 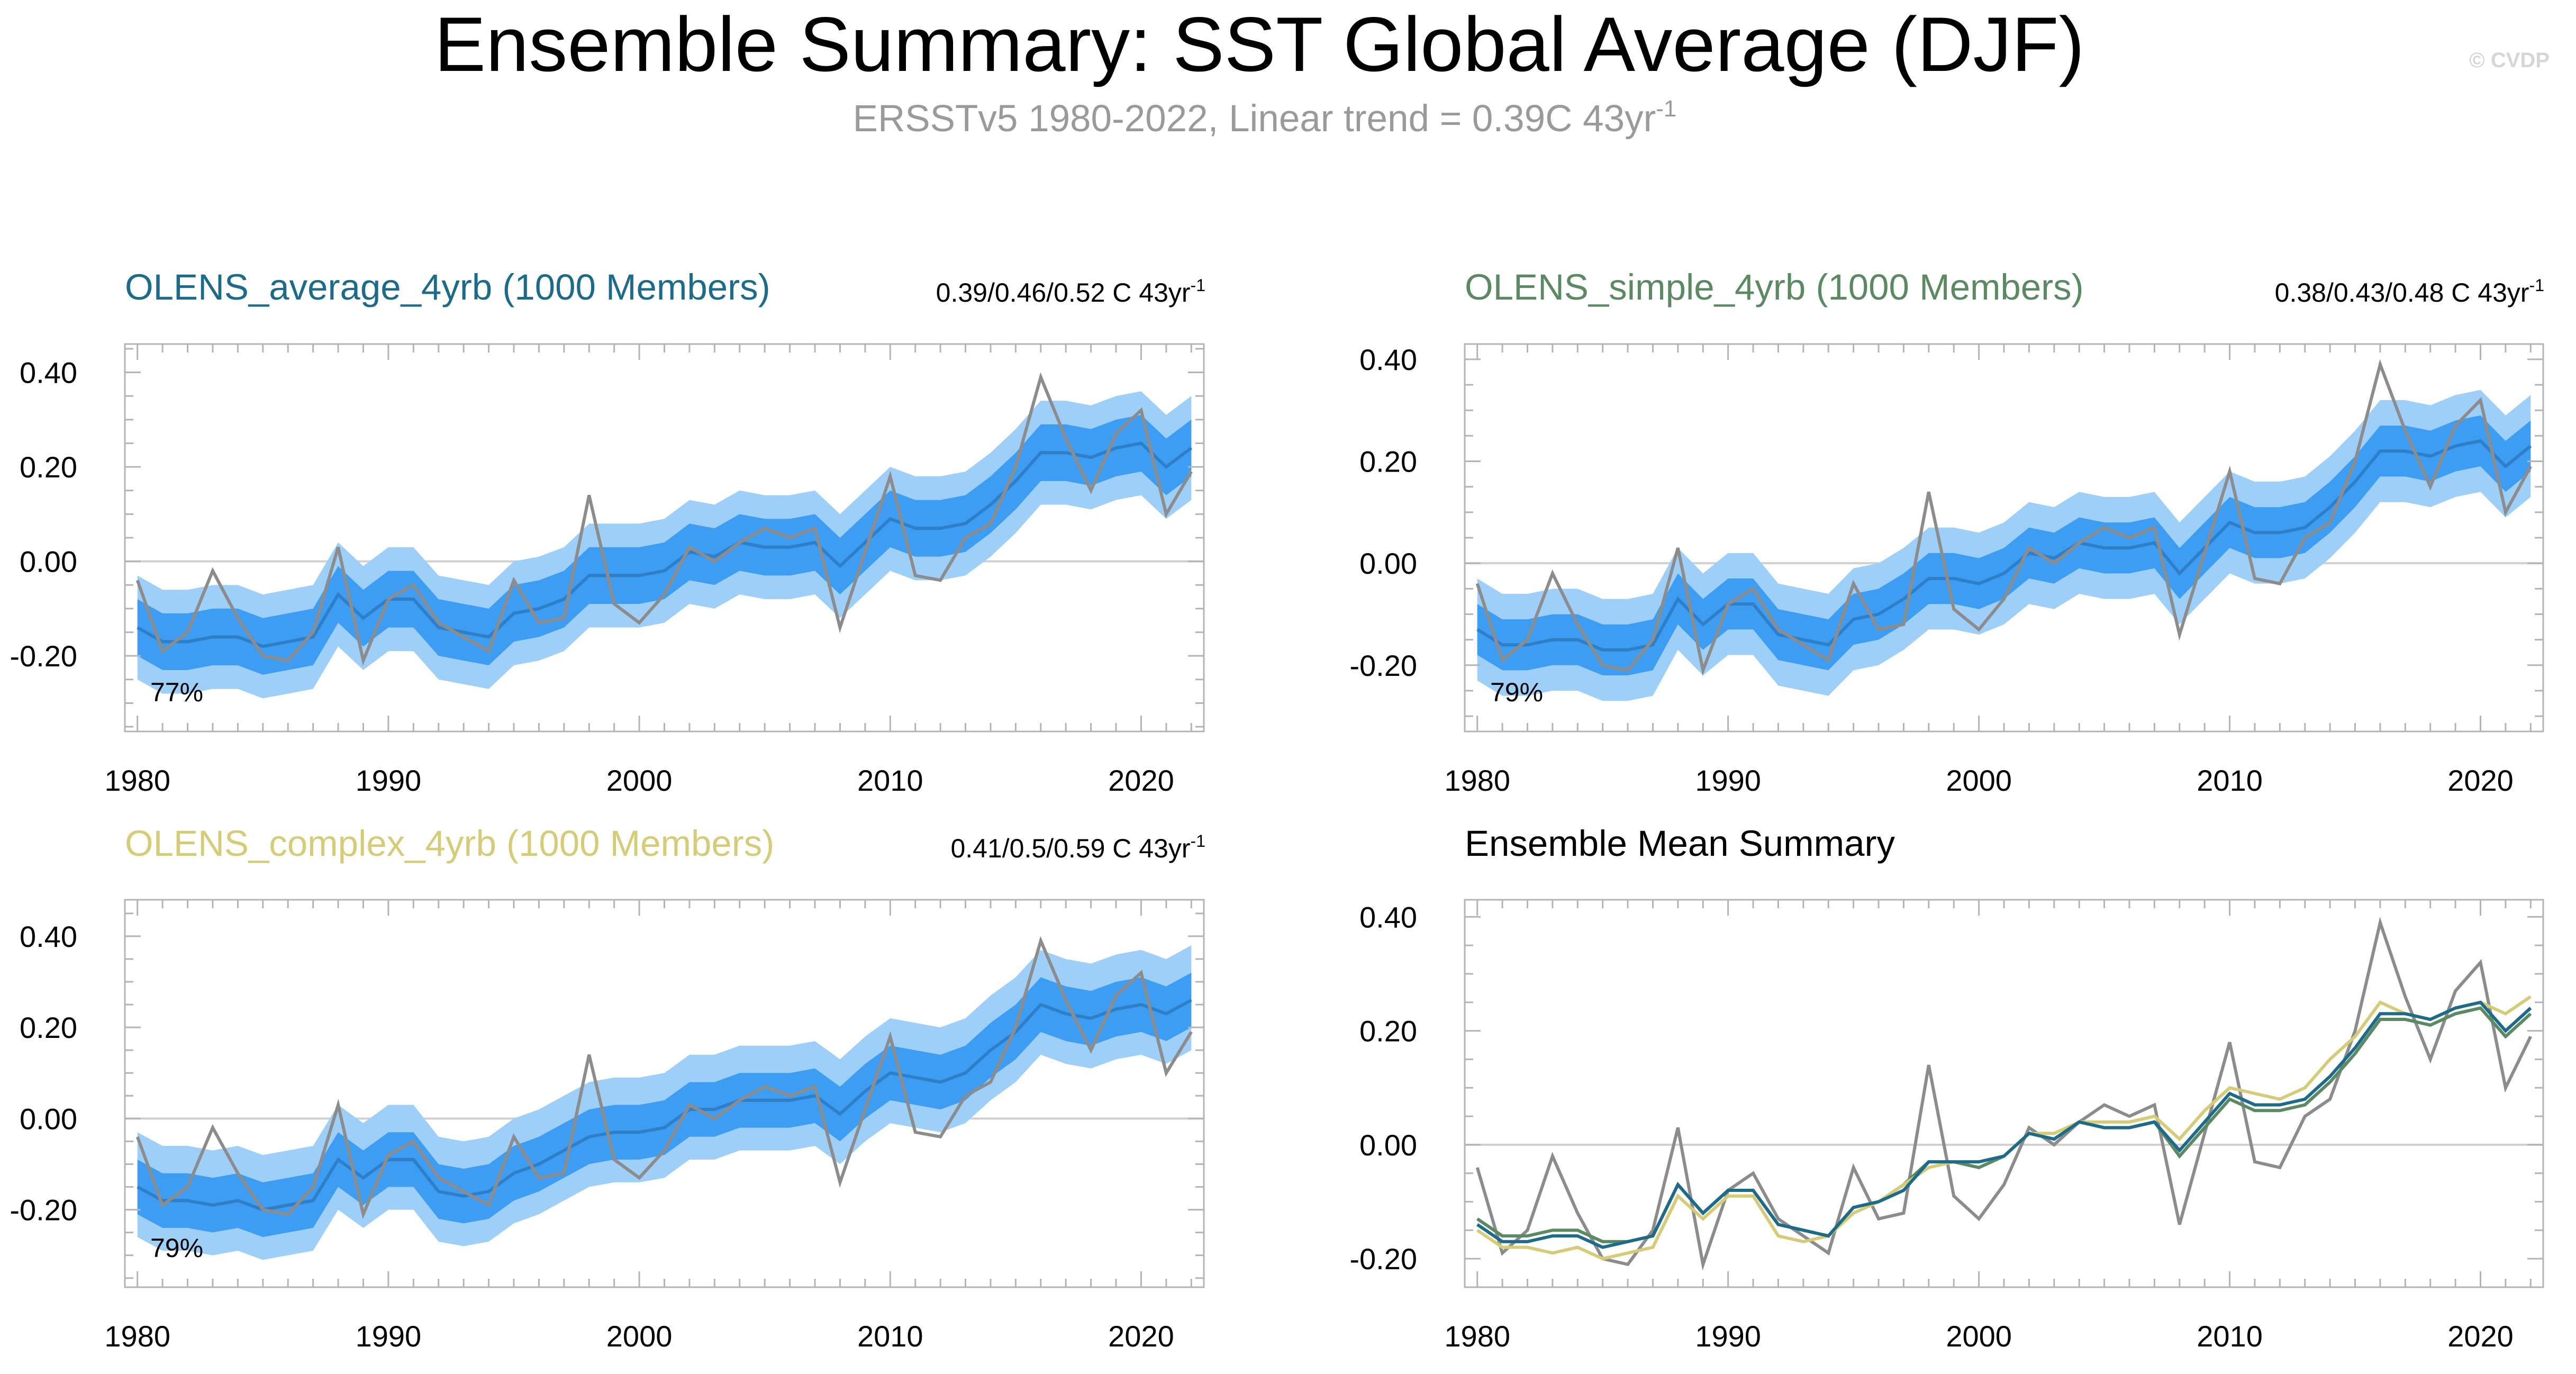 What do you see at coordinates (1680, 844) in the screenshot?
I see `panel-title: Ensemble Mean Summary` at bounding box center [1680, 844].